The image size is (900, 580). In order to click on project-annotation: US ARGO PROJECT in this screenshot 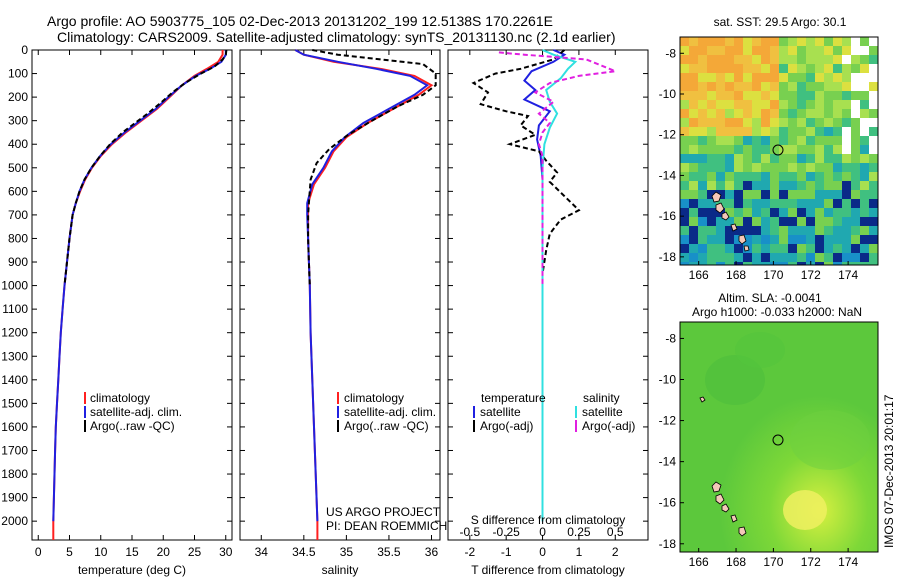, I will do `click(383, 512)`.